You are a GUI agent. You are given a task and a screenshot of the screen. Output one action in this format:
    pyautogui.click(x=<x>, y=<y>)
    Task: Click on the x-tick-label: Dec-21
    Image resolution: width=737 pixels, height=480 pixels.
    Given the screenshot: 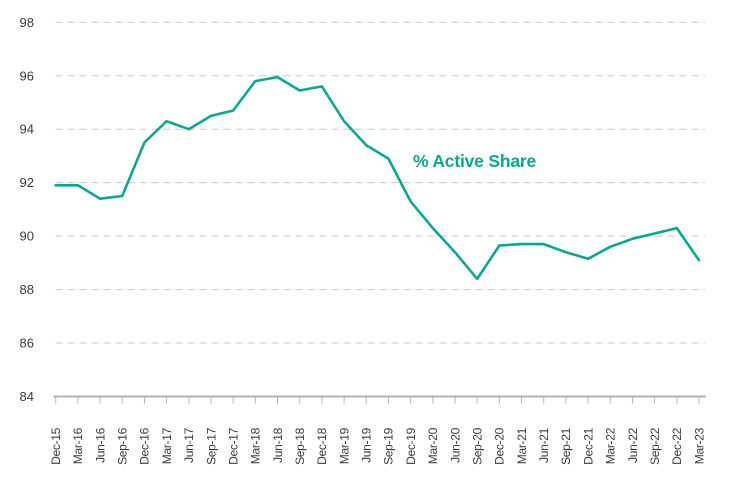 What is the action you would take?
    pyautogui.click(x=588, y=446)
    